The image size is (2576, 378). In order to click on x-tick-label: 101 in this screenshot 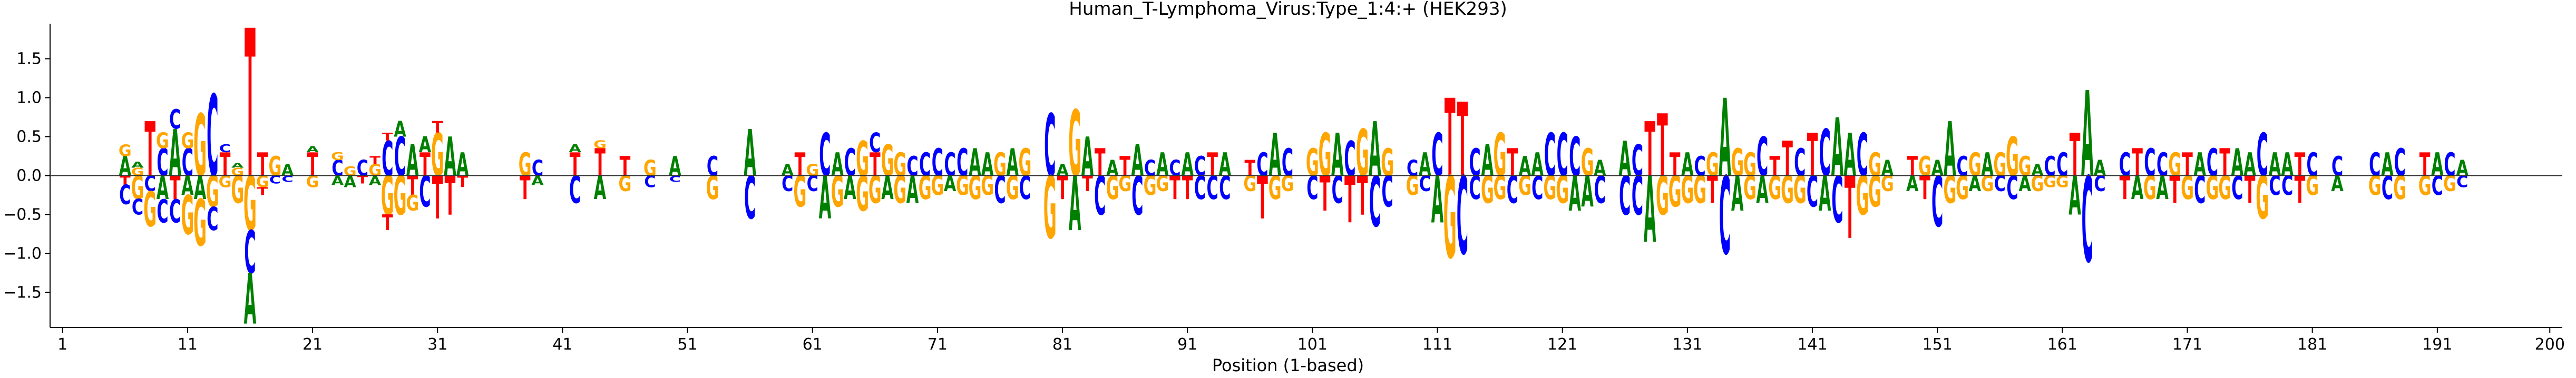, I will do `click(1312, 344)`.